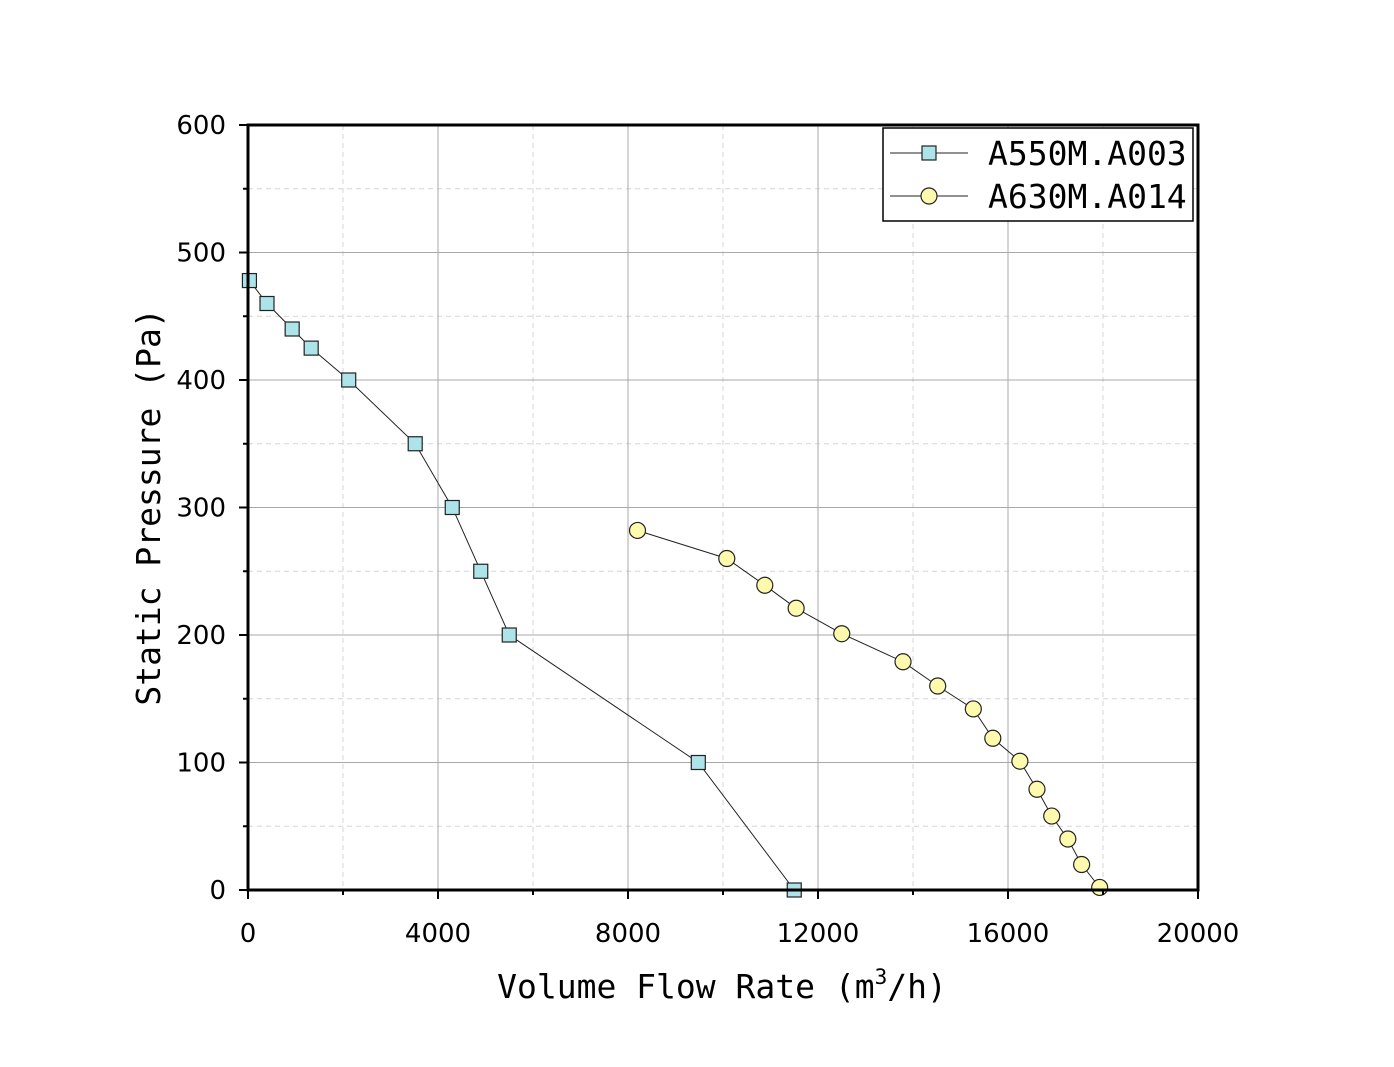 Image resolution: width=1394 pixels, height=1067 pixels. I want to click on x-tick-label-2: 8000, so click(628, 934).